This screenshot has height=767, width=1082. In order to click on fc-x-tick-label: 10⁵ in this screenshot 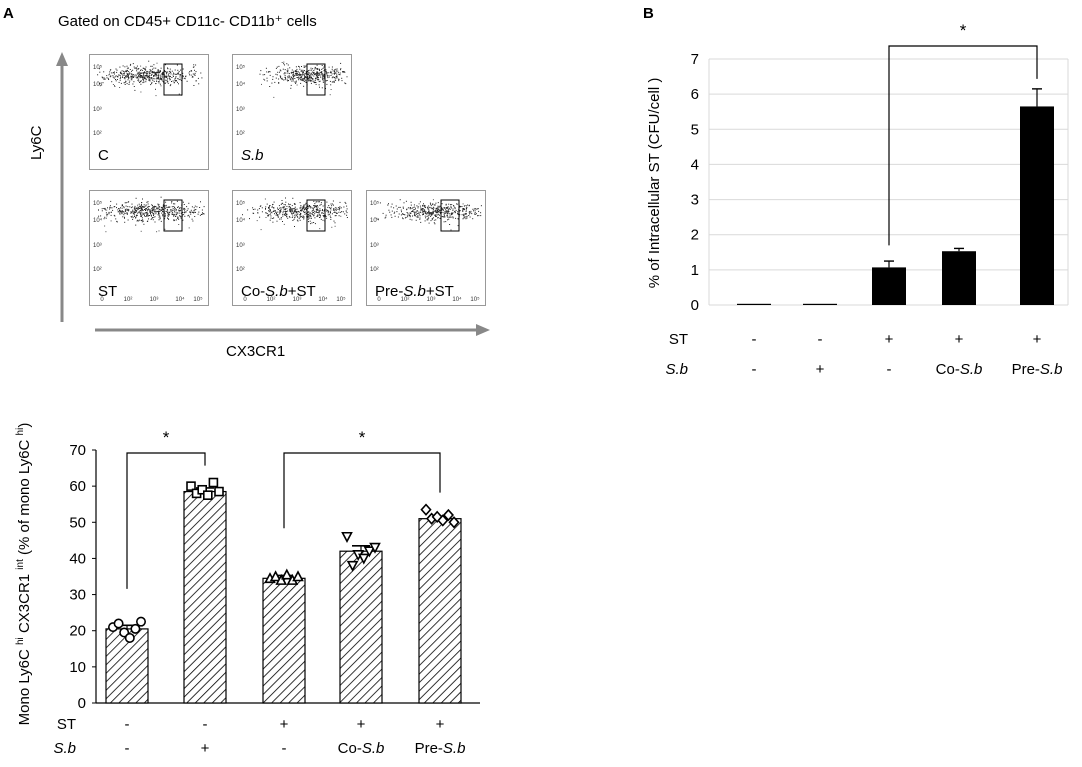, I will do `click(198, 299)`.